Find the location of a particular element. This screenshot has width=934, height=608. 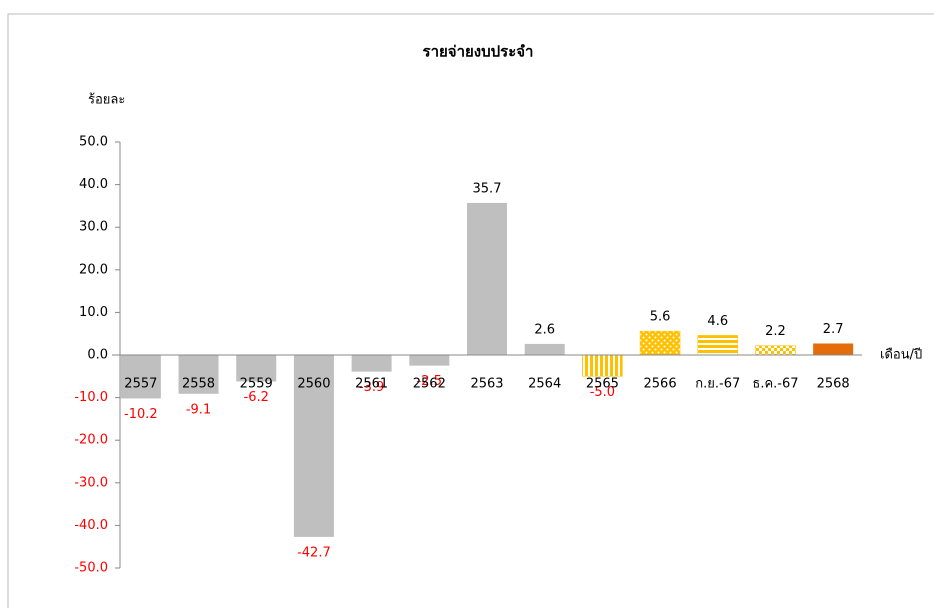

x-tick-label: 2561 is located at coordinates (371, 384).